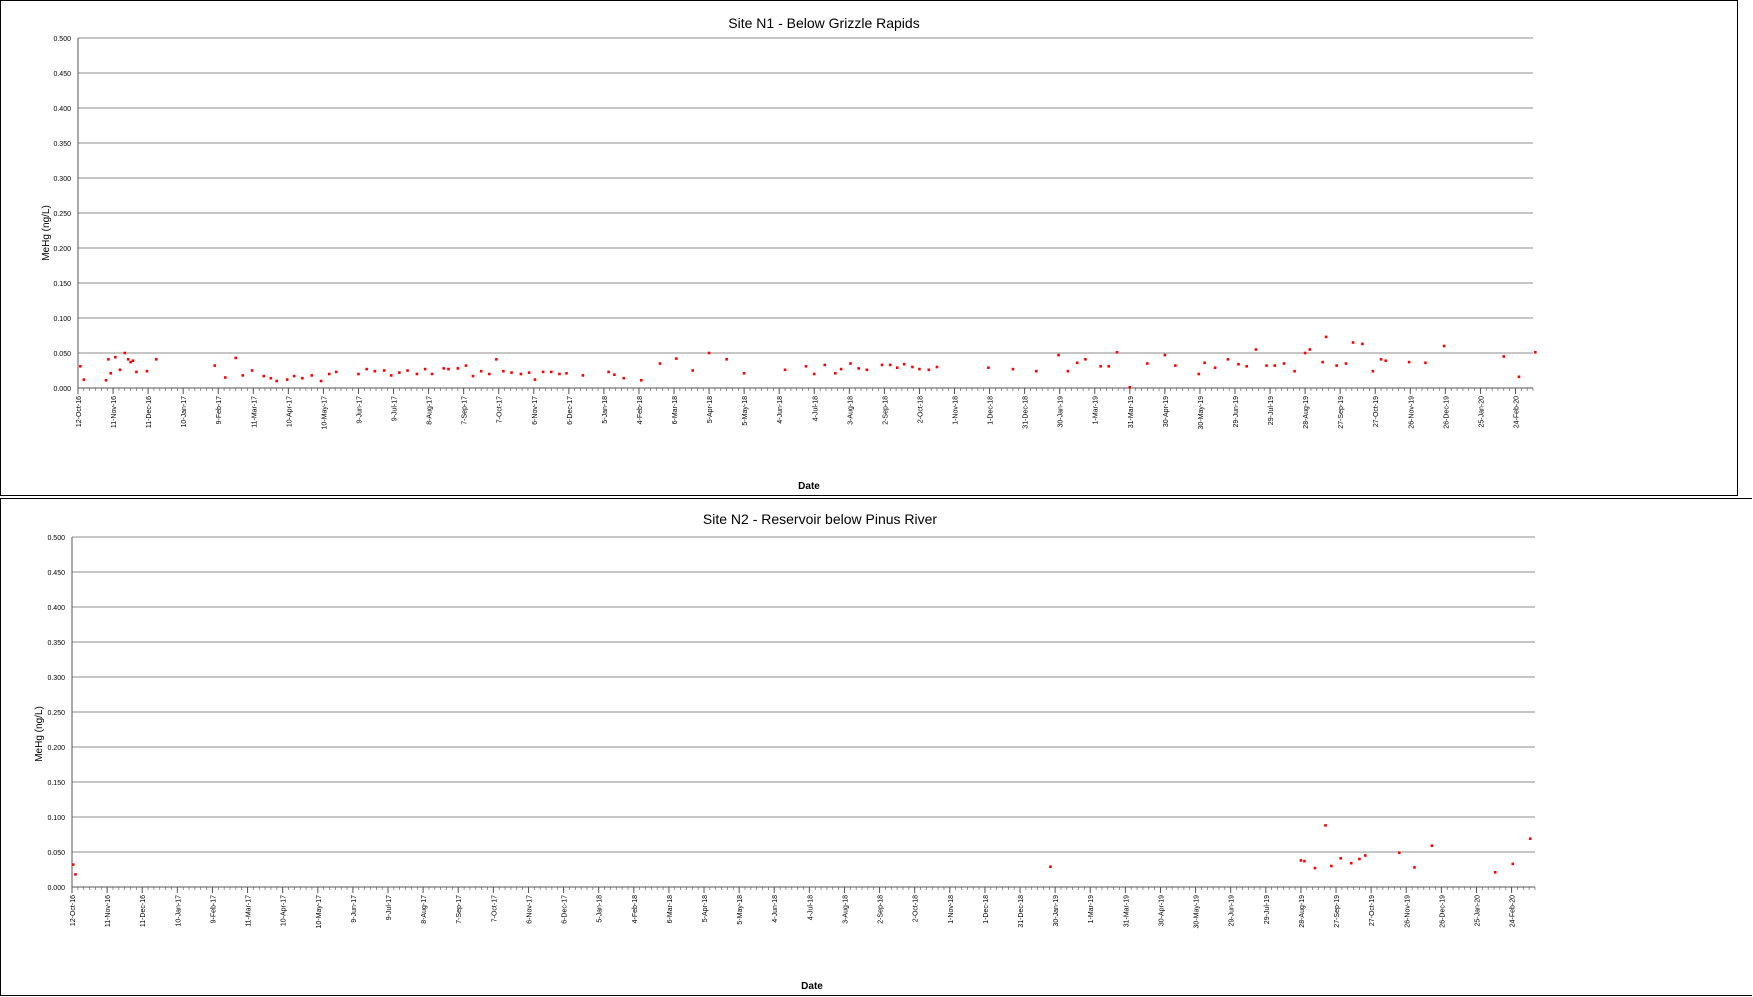 The width and height of the screenshot is (1753, 997). Describe the element at coordinates (73, 910) in the screenshot. I see `x-tick-label: 12-Oct-16` at that location.